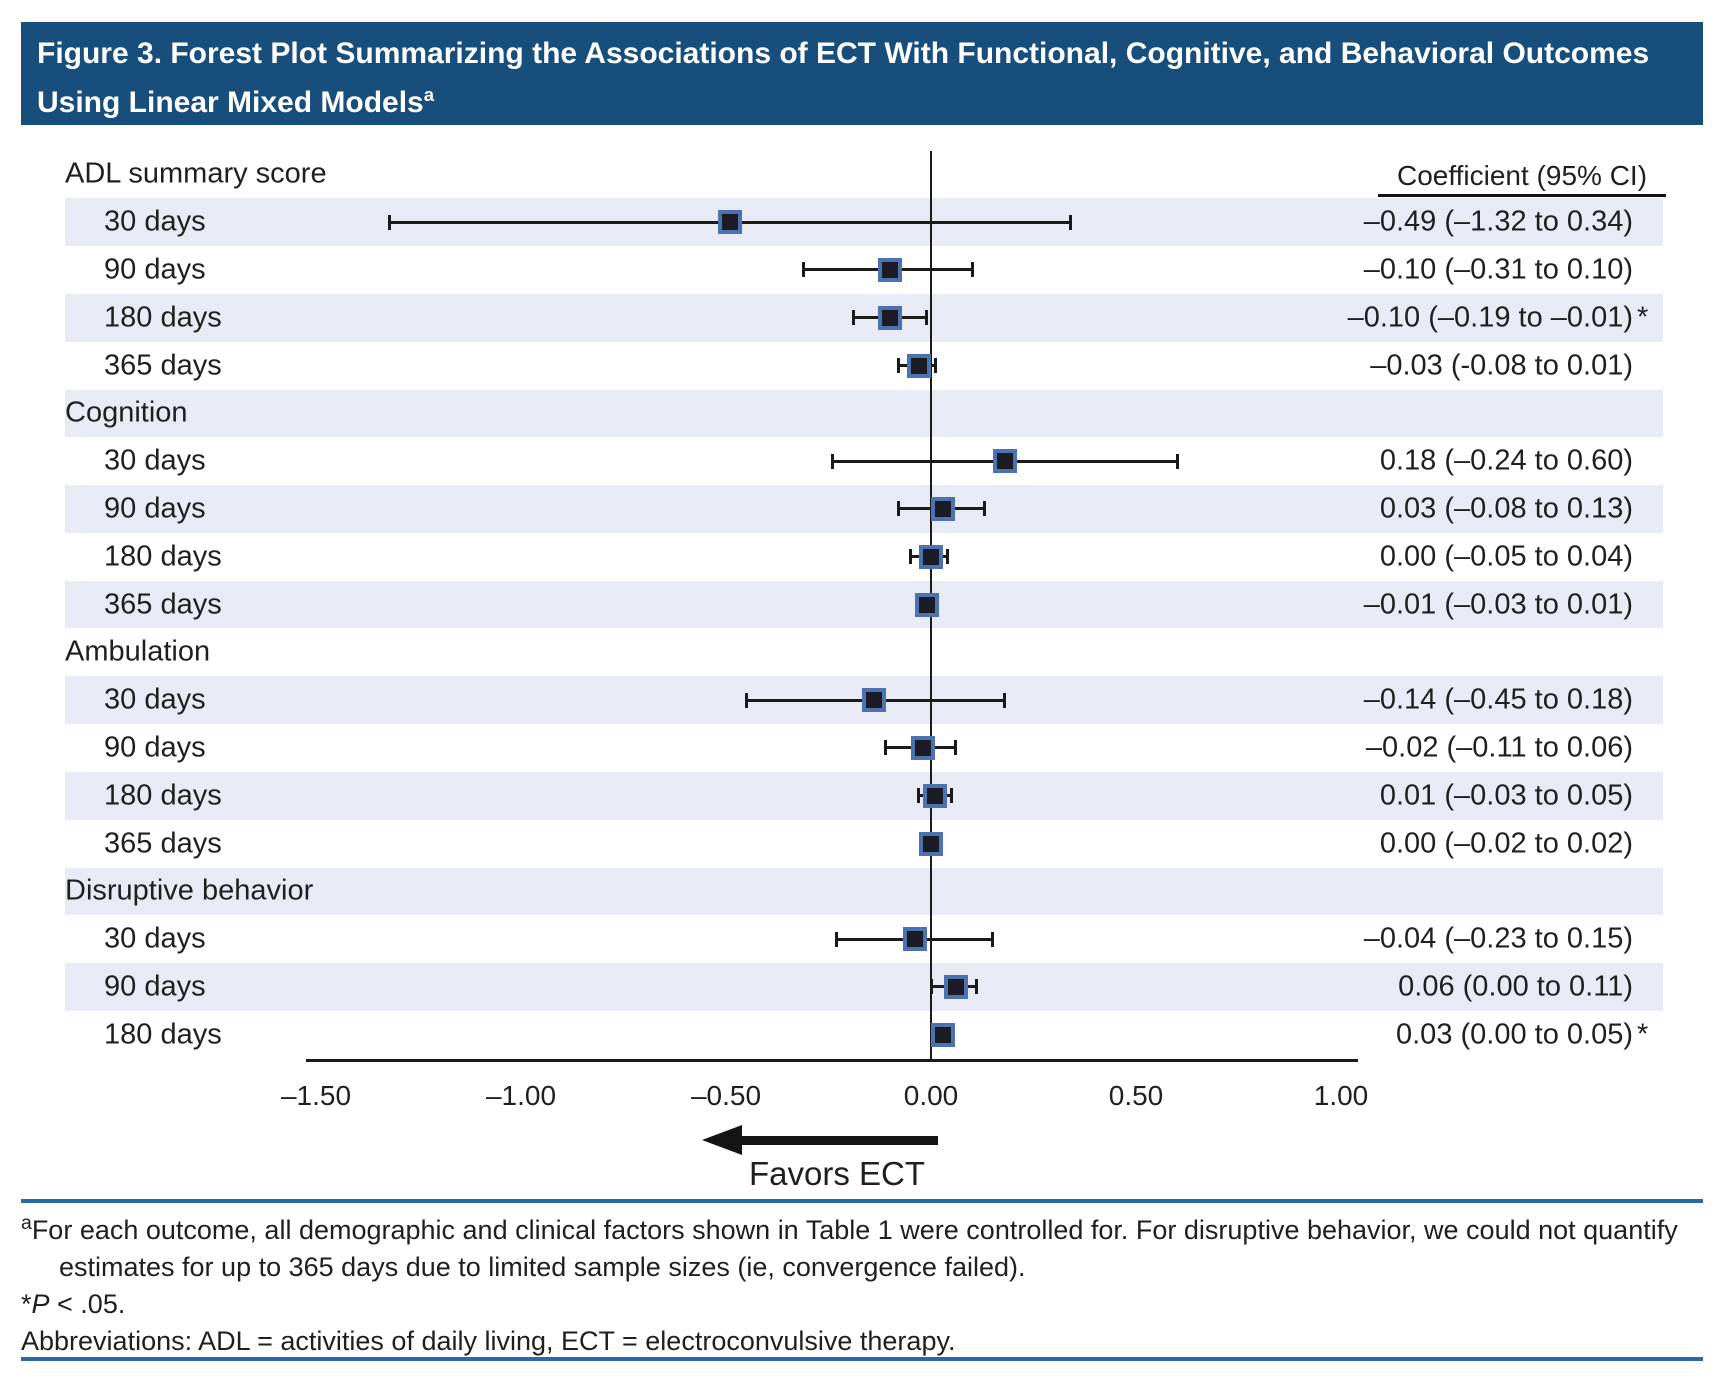 Image resolution: width=1725 pixels, height=1380 pixels. I want to click on x-tick-label: –0.50, so click(726, 1095).